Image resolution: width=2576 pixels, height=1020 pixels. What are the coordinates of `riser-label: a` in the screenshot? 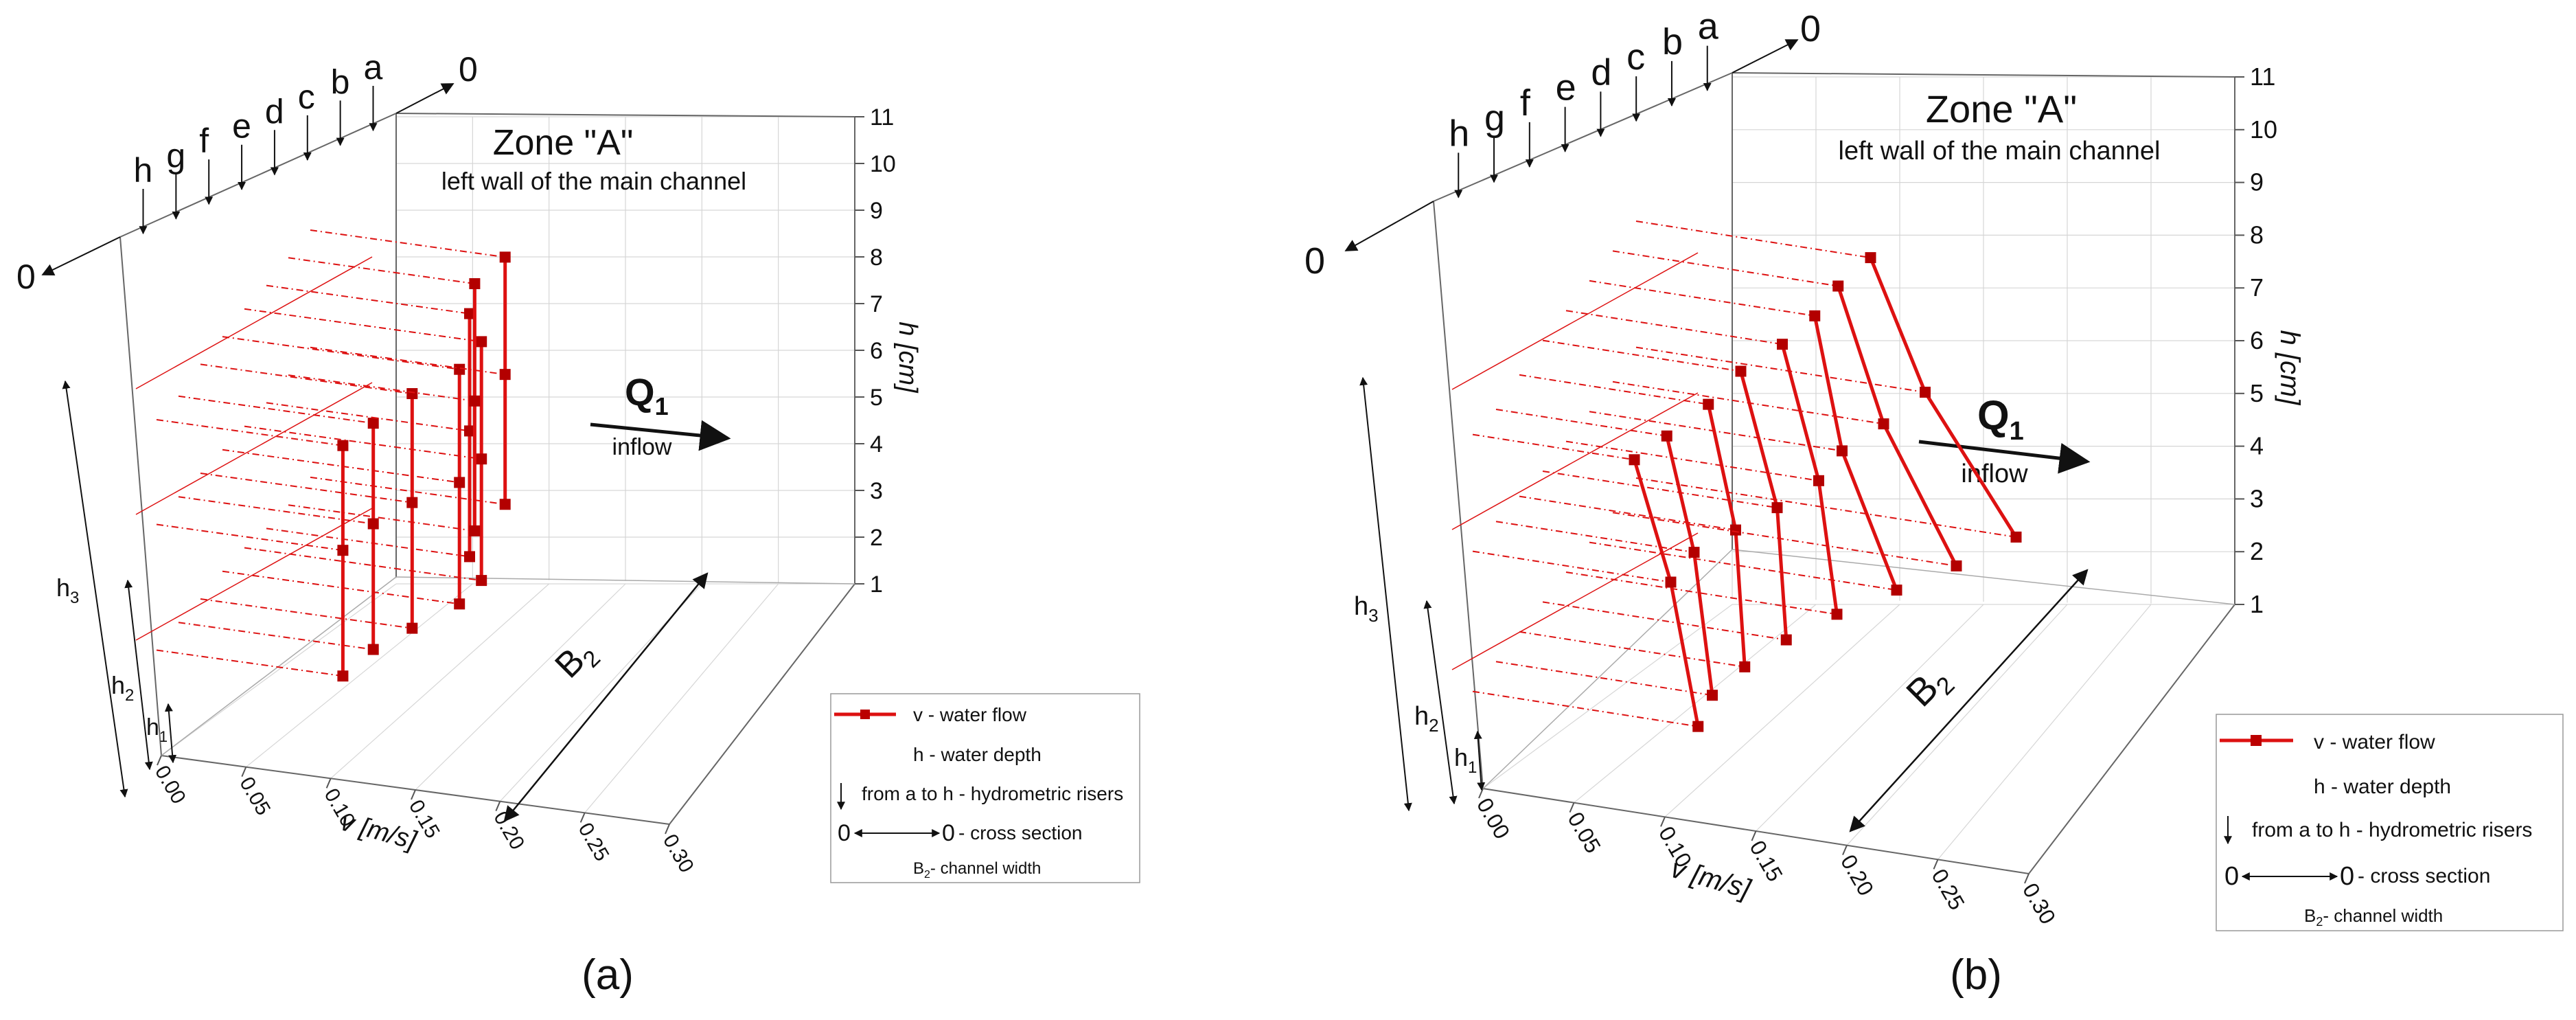 It's located at (1708, 26).